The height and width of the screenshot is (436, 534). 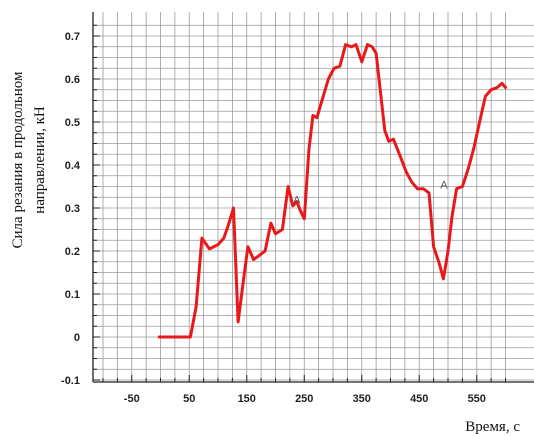 What do you see at coordinates (18, 159) in the screenshot?
I see `y-axis-title-line: Сила резания в продольном` at bounding box center [18, 159].